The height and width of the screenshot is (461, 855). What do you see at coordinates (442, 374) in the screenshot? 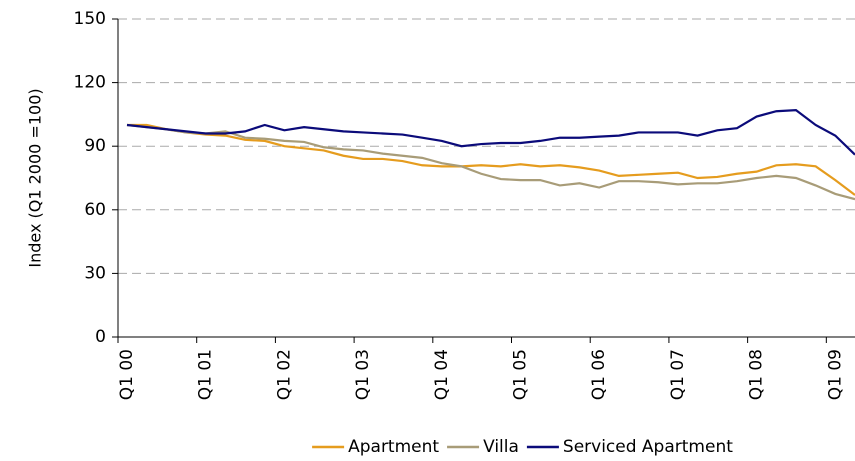
I see `x-tick-label: Q1 04` at bounding box center [442, 374].